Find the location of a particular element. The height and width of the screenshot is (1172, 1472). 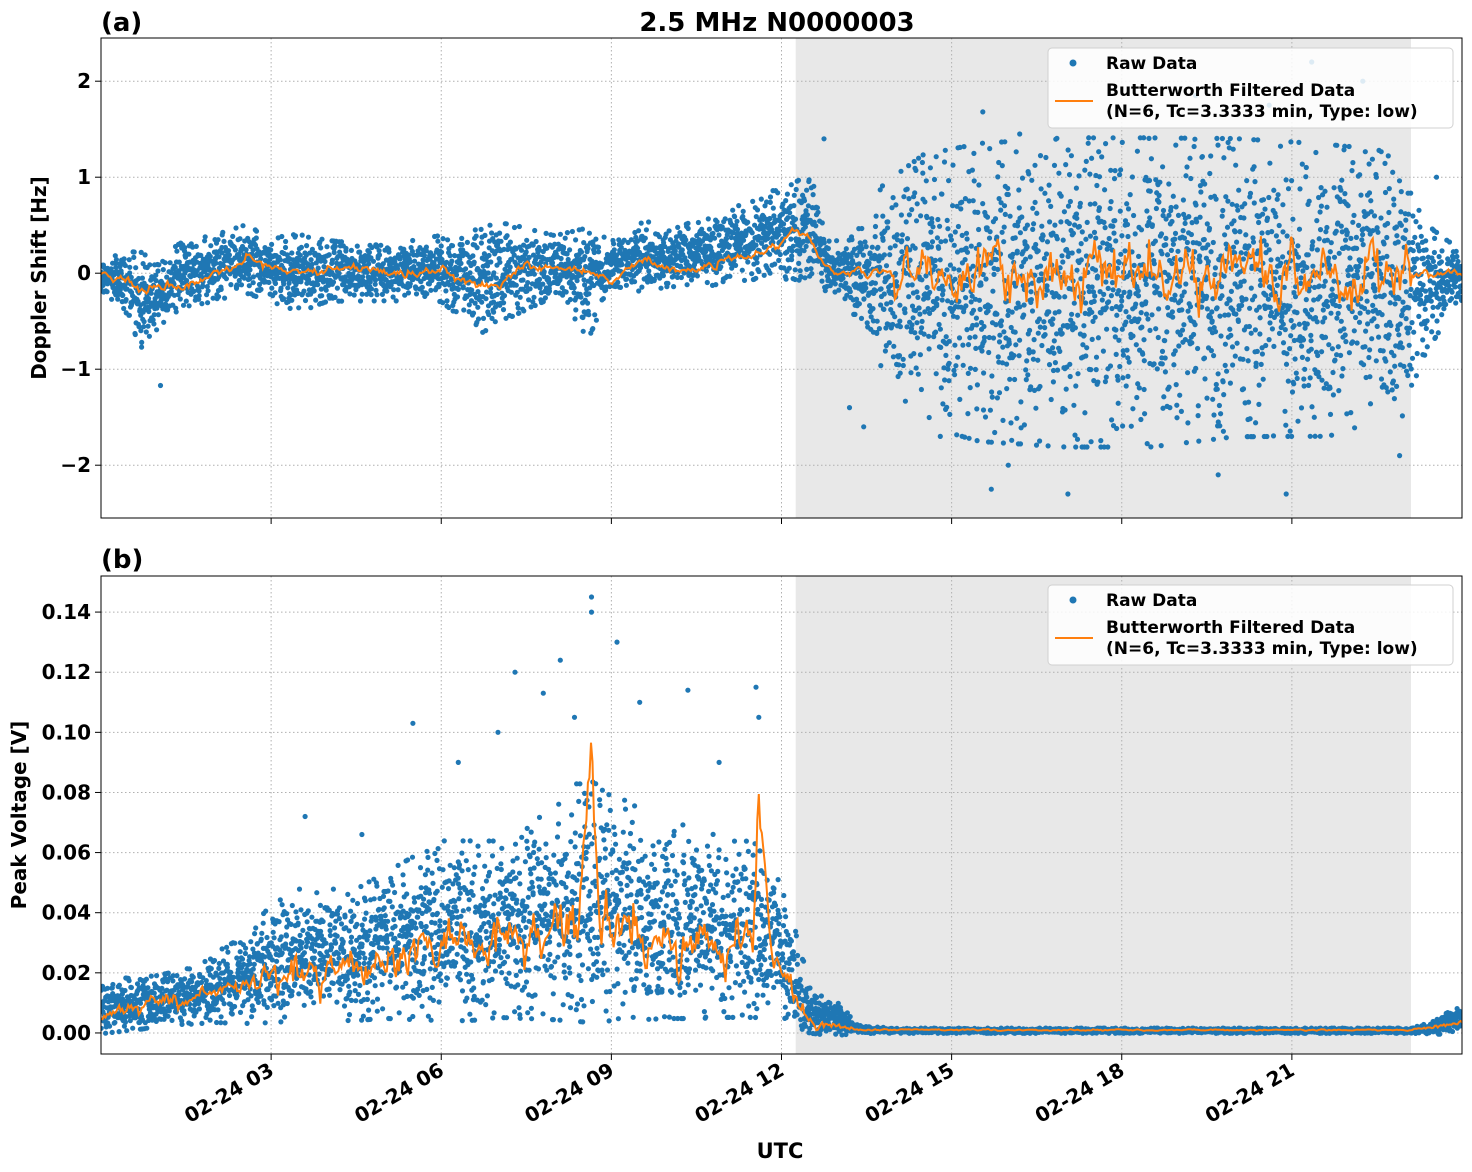

y-tick-label: 0.08 is located at coordinates (66, 792).